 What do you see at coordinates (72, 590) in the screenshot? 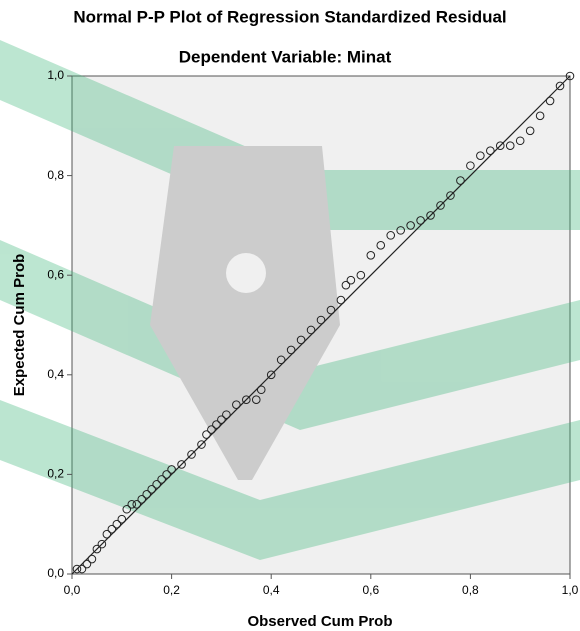
I see `x-tick-label: 0,0` at bounding box center [72, 590].